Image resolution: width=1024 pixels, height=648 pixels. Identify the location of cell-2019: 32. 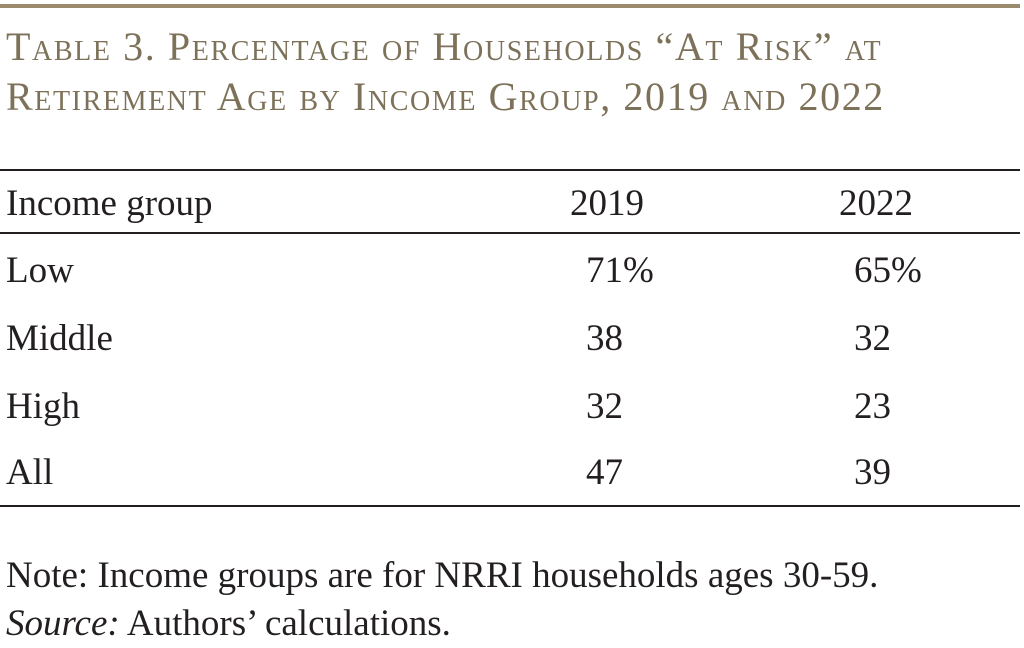
(604, 406).